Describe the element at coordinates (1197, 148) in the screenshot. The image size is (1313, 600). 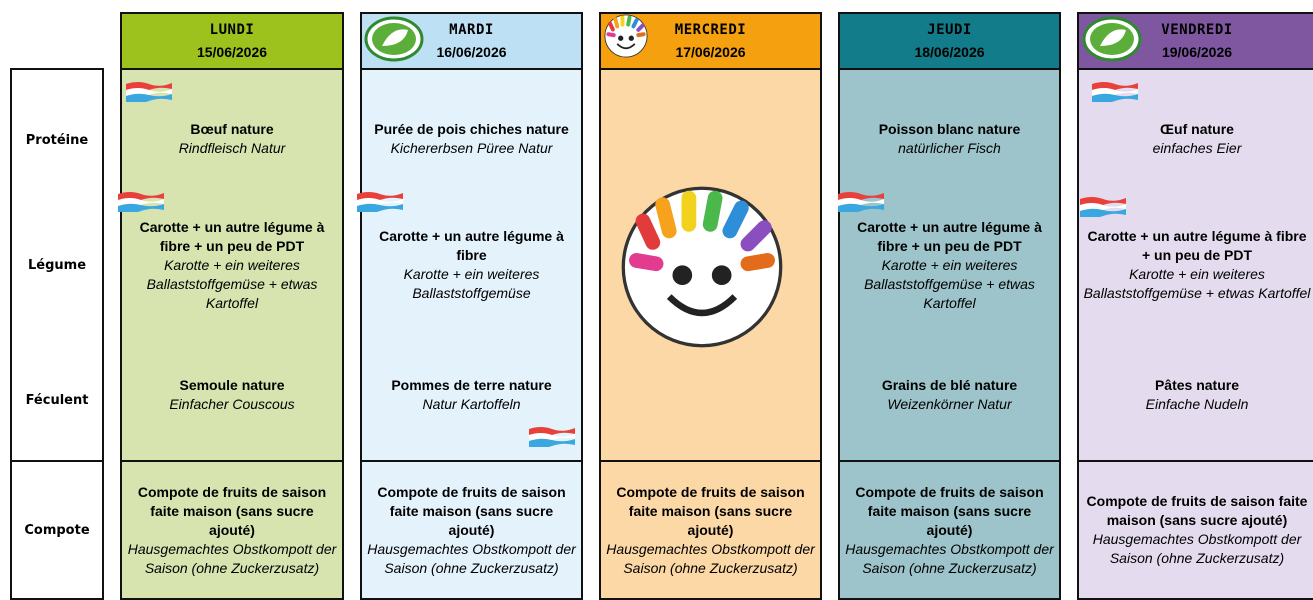
I see `dish-de: einfaches Eier` at that location.